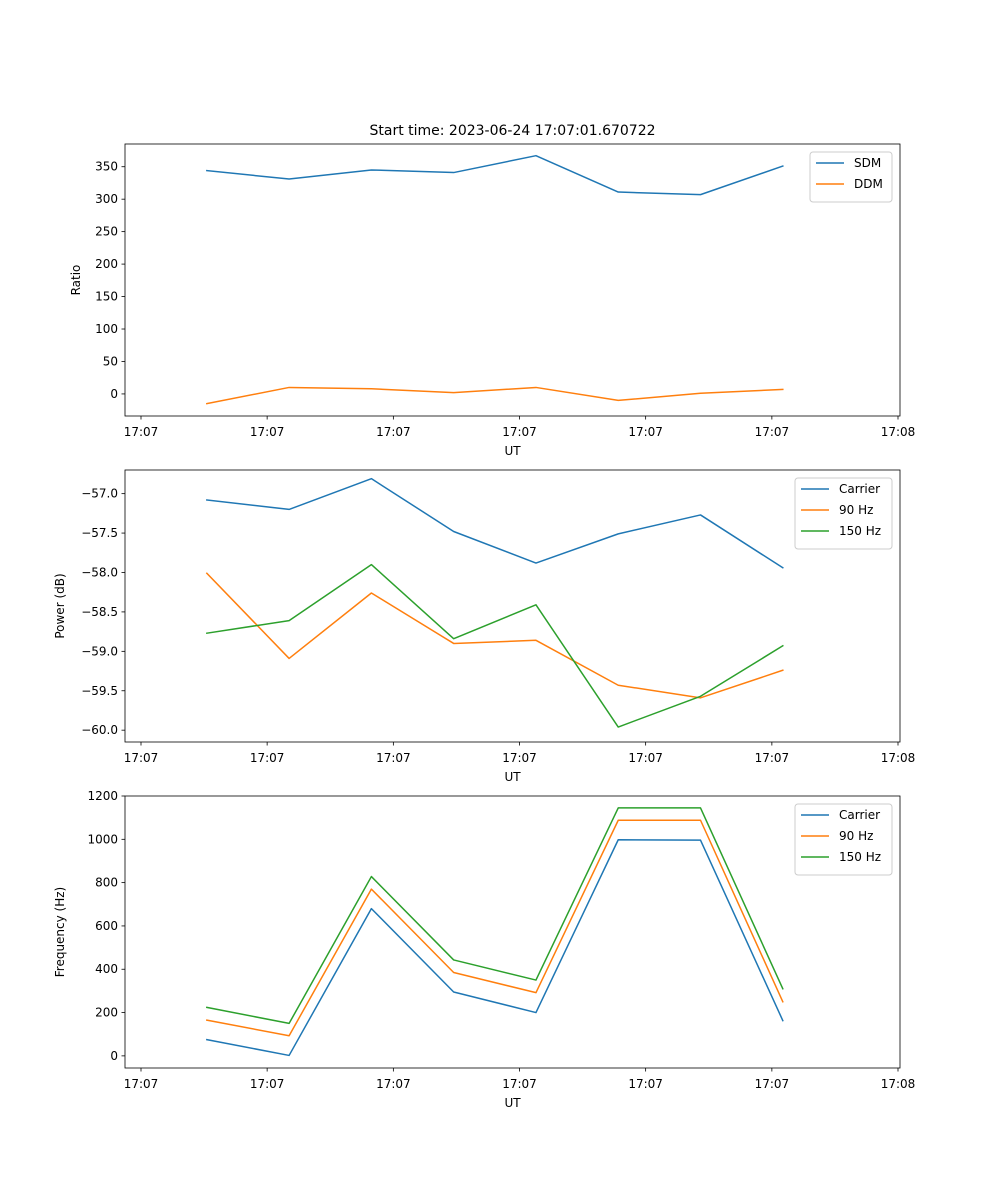 The width and height of the screenshot is (1000, 1200). I want to click on y-tick-label: 600, so click(106, 926).